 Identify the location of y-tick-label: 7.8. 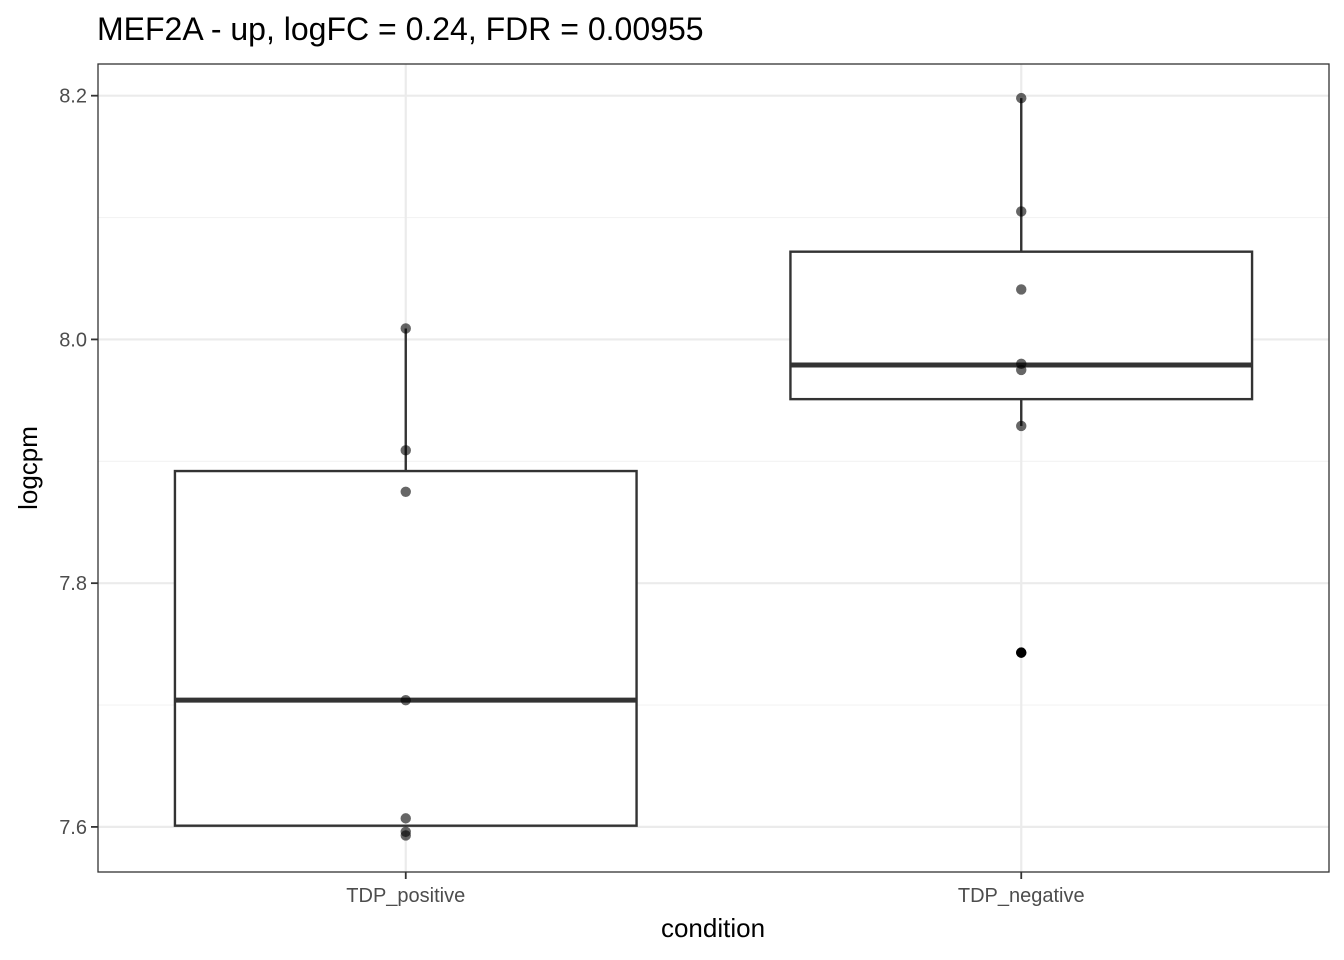
(73, 584).